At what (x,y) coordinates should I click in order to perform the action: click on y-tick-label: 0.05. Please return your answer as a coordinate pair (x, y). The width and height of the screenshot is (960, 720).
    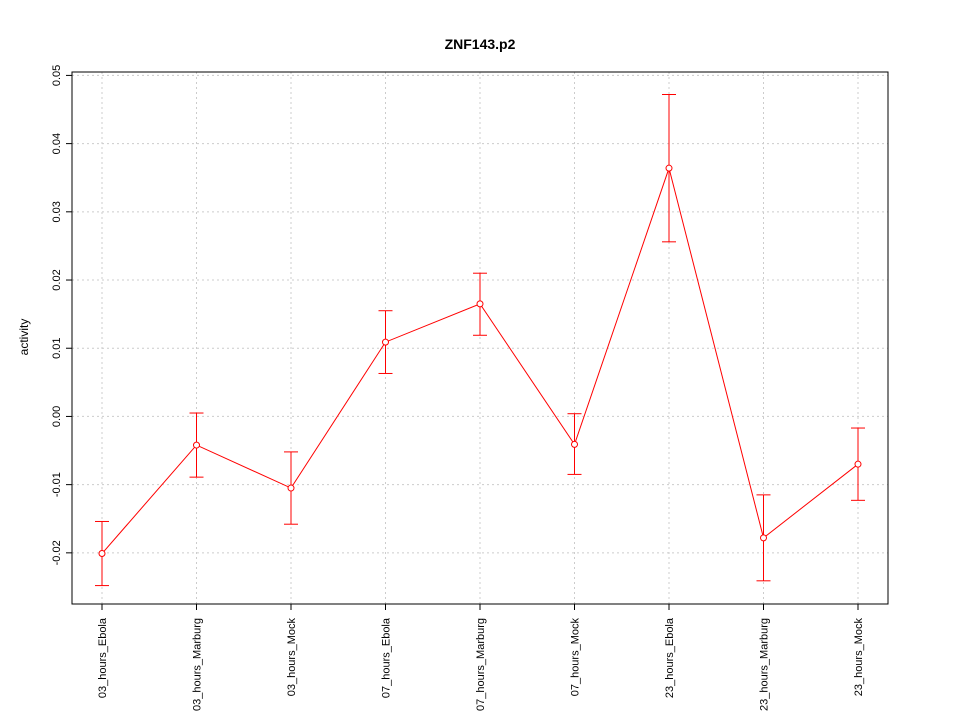
    Looking at the image, I should click on (57, 75).